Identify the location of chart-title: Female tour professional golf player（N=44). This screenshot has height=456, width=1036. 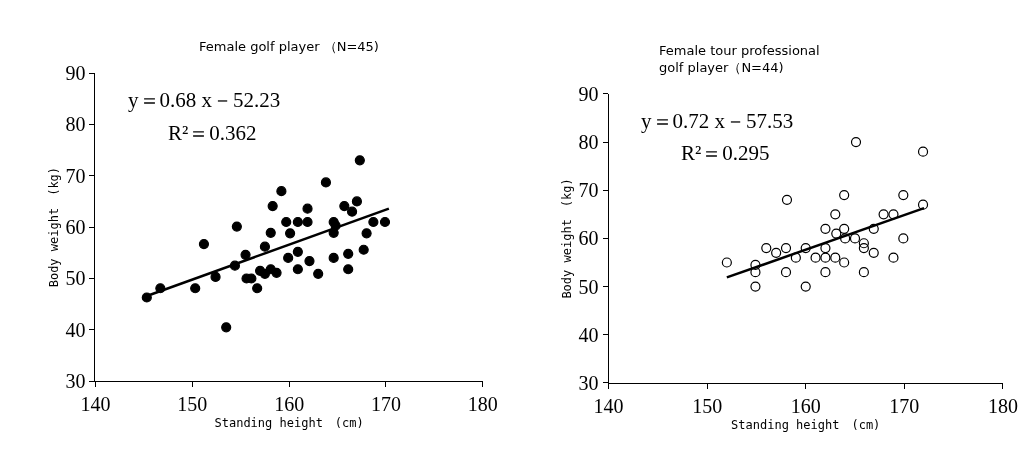
(739, 59).